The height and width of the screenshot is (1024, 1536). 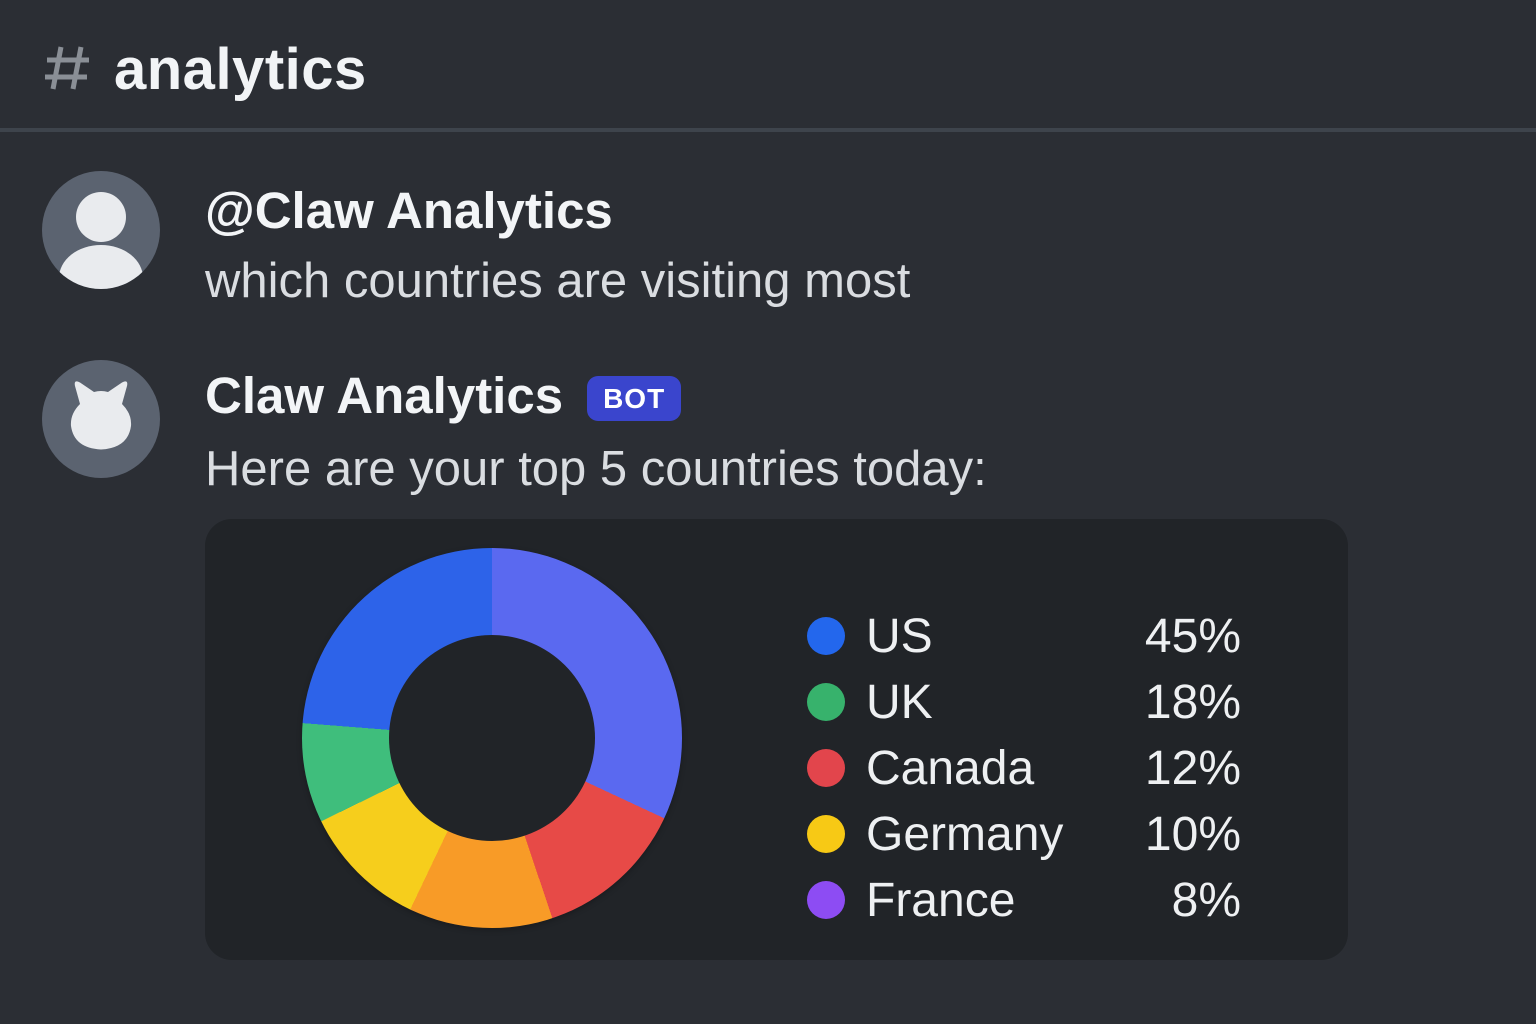 I want to click on legend-dot-us, so click(x=826, y=636).